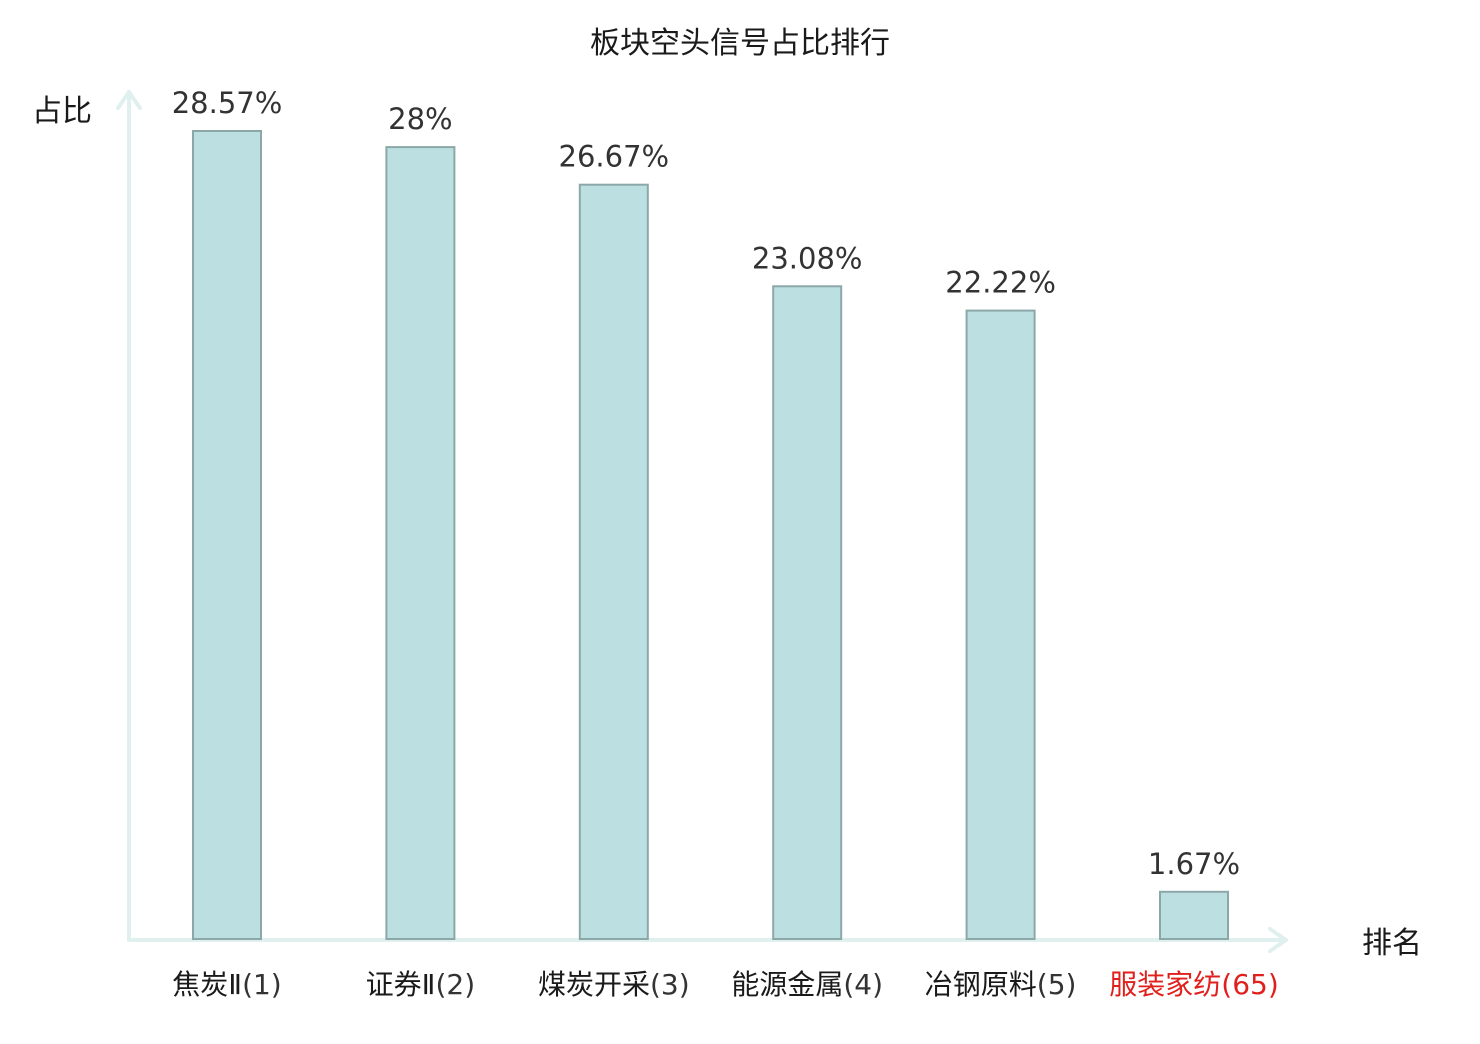 This screenshot has width=1480, height=1044. Describe the element at coordinates (1057, 984) in the screenshot. I see `category-rank: (5)` at that location.